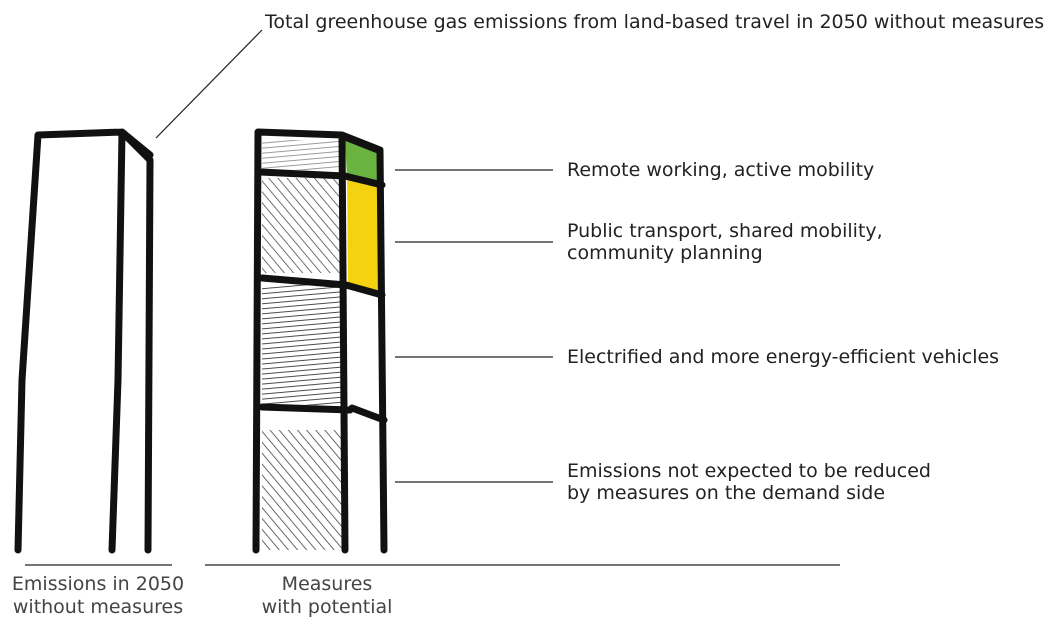  I want to click on segment-label: by measures on the demand side, so click(726, 493).